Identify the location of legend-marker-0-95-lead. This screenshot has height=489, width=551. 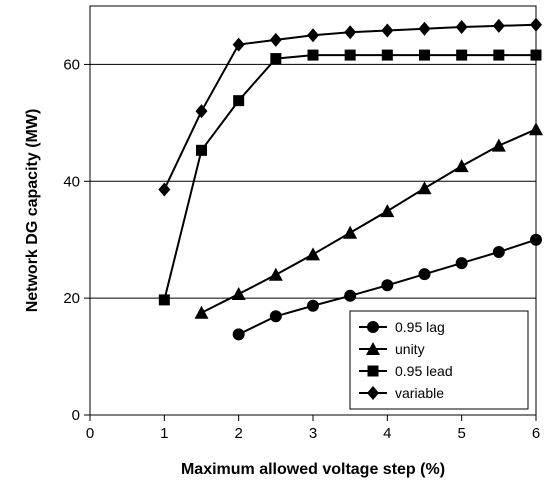
(373, 371).